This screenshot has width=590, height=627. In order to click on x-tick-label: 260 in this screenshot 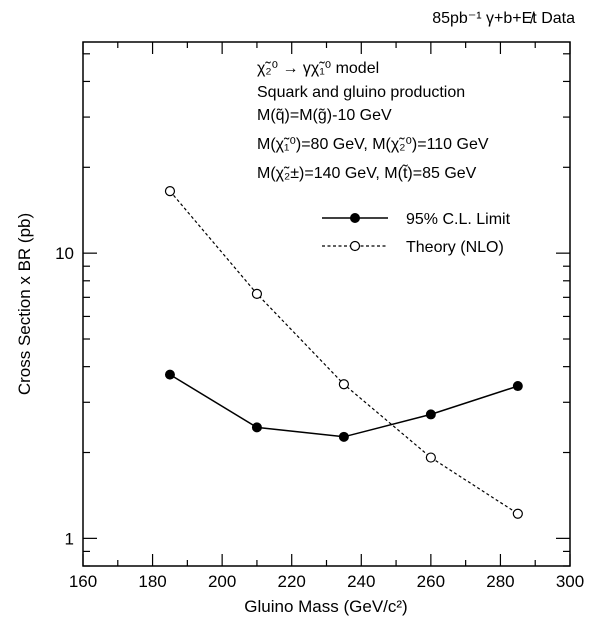, I will do `click(431, 581)`.